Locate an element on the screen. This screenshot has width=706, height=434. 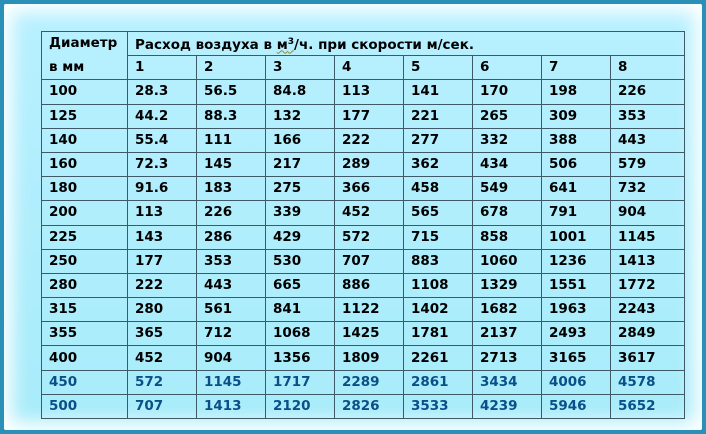
flow-value-cell: 56.5 is located at coordinates (231, 92).